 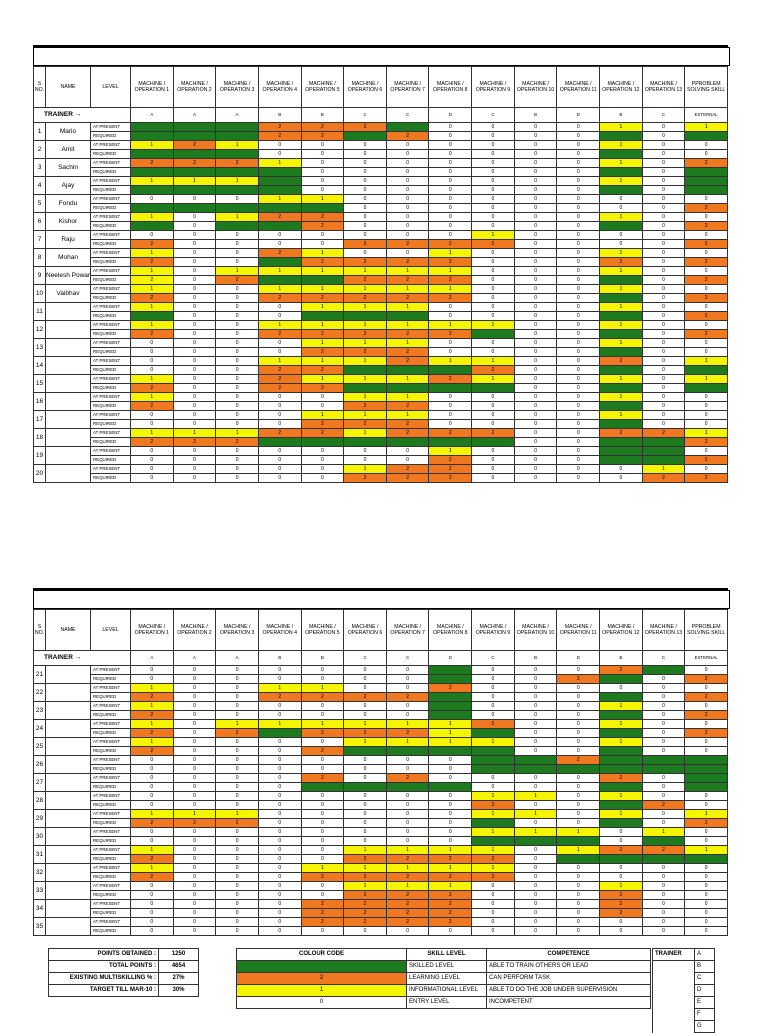 What do you see at coordinates (381, 478) in the screenshot?
I see `table-row: REQUIRED 0 0 0 0 0 2 2 2 0 0 0 0 2 2` at bounding box center [381, 478].